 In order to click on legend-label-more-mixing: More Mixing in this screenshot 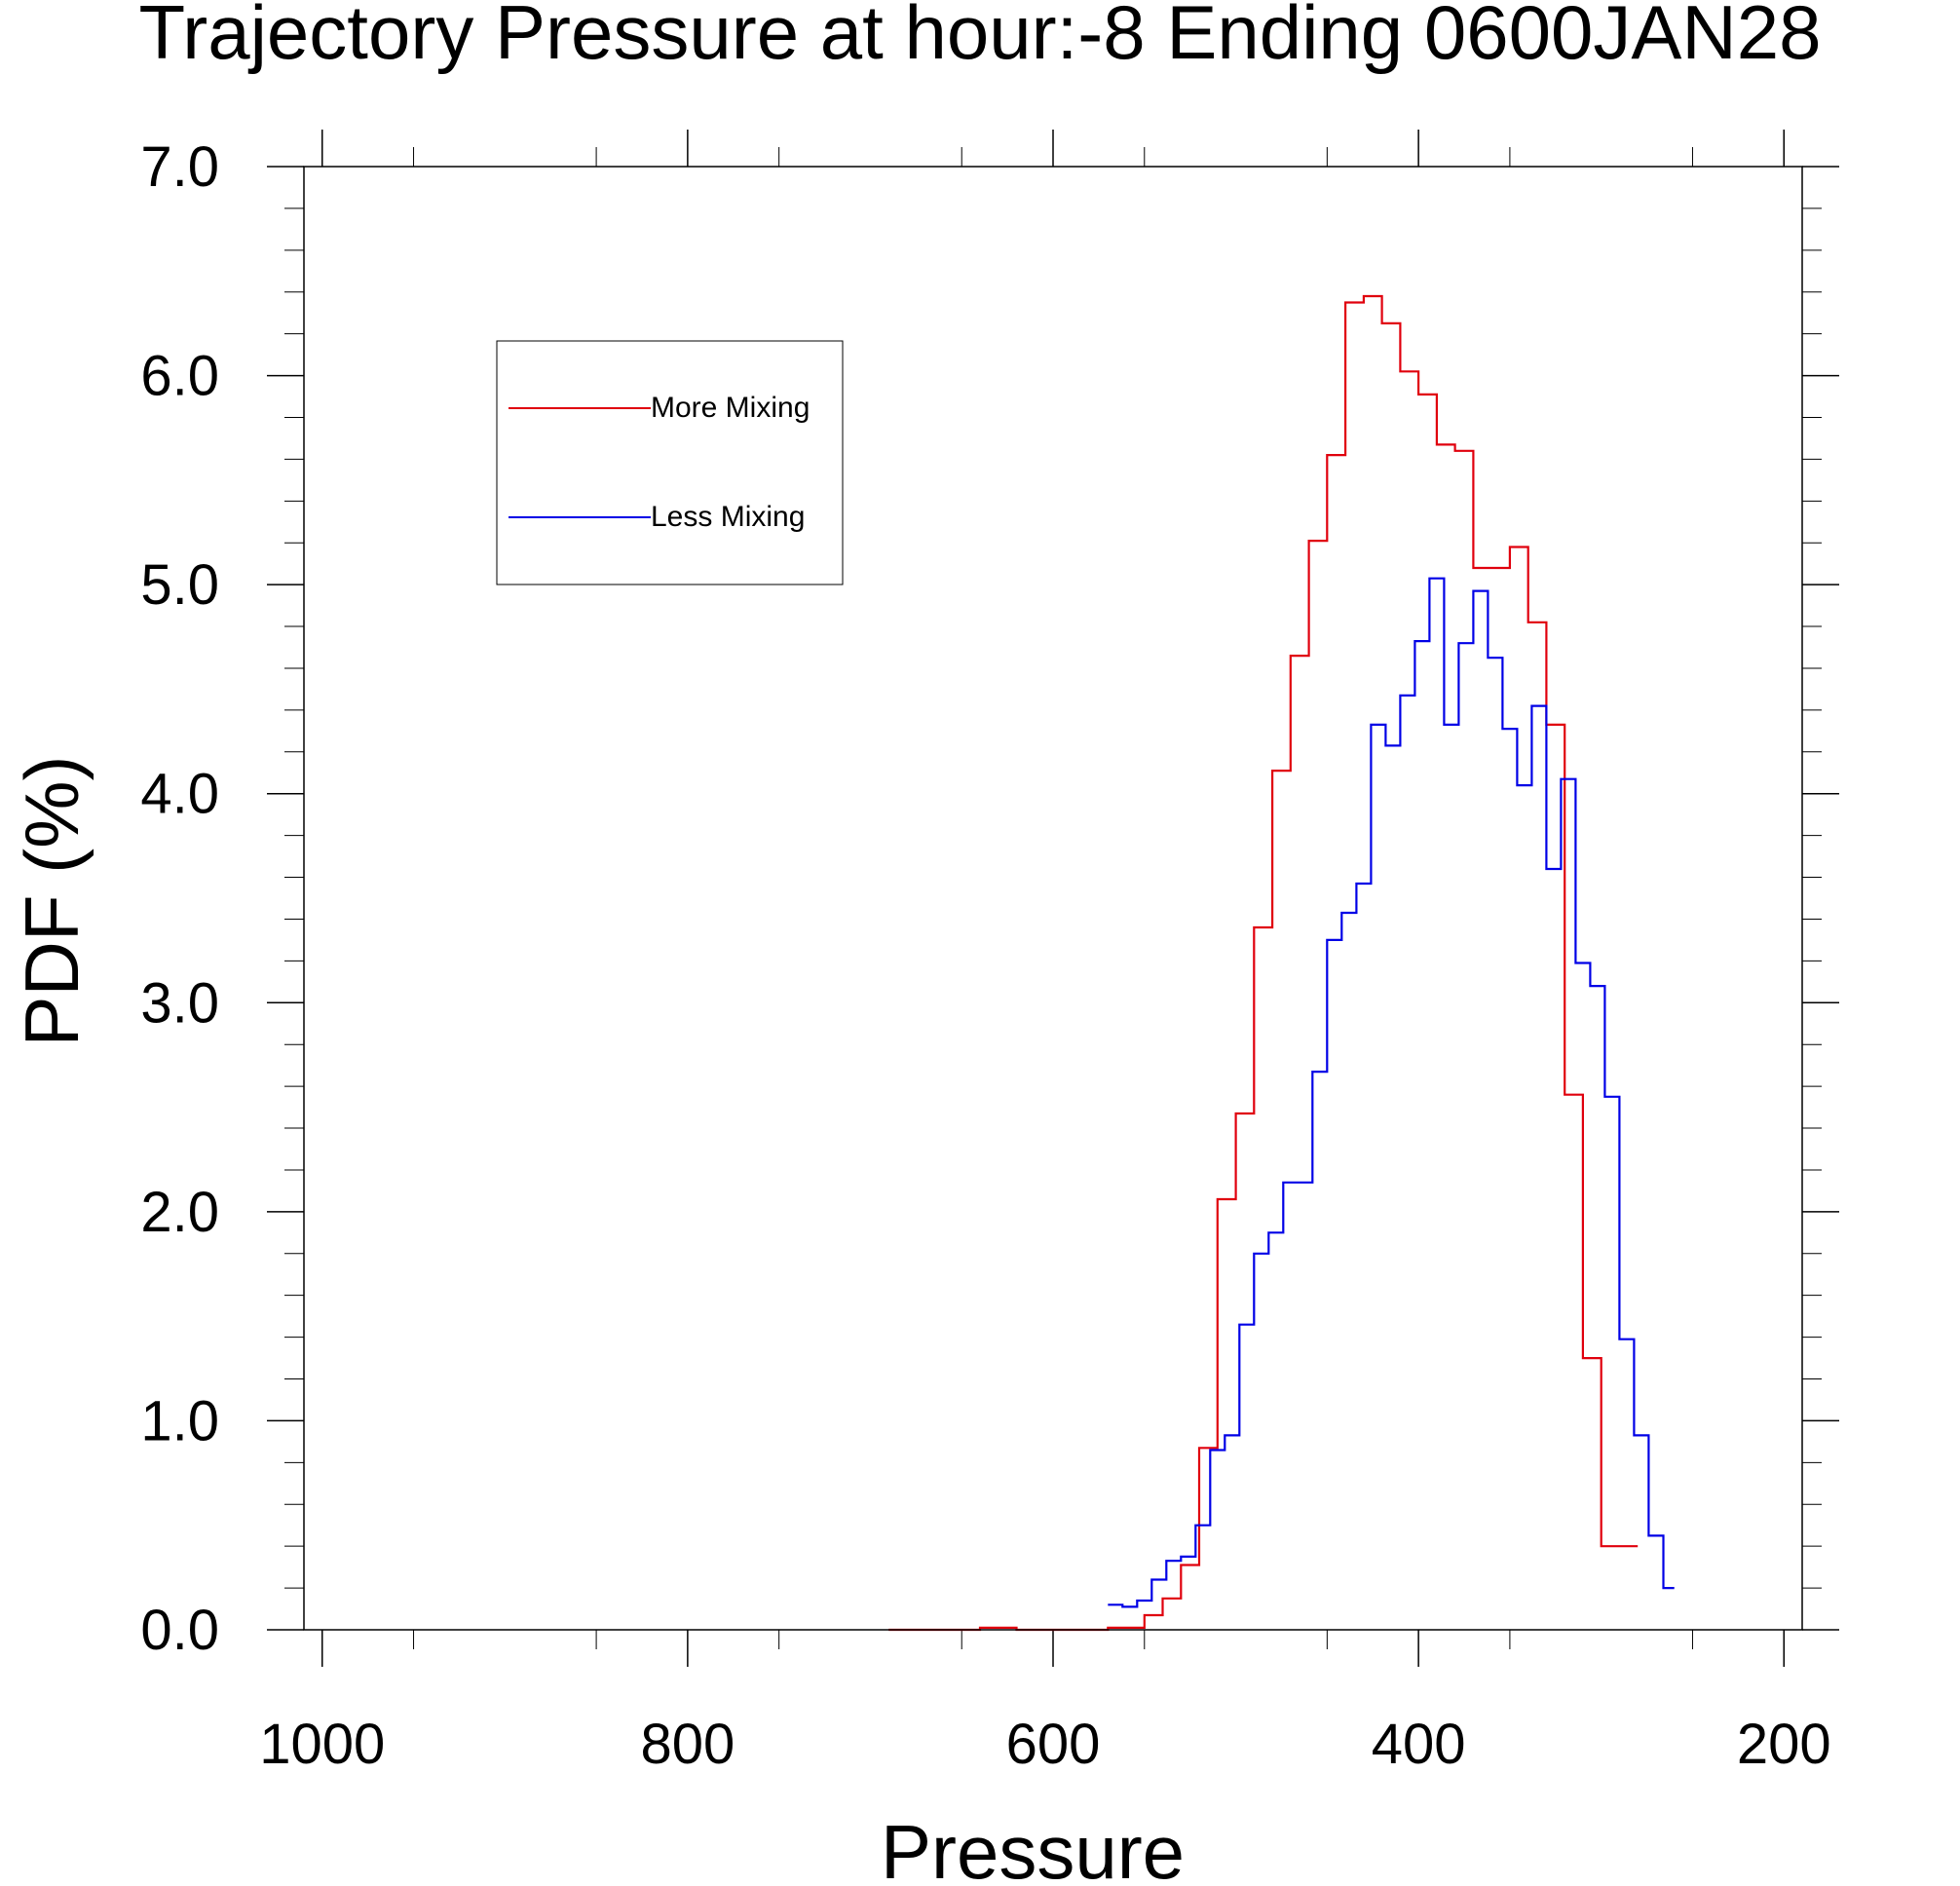, I will do `click(730, 408)`.